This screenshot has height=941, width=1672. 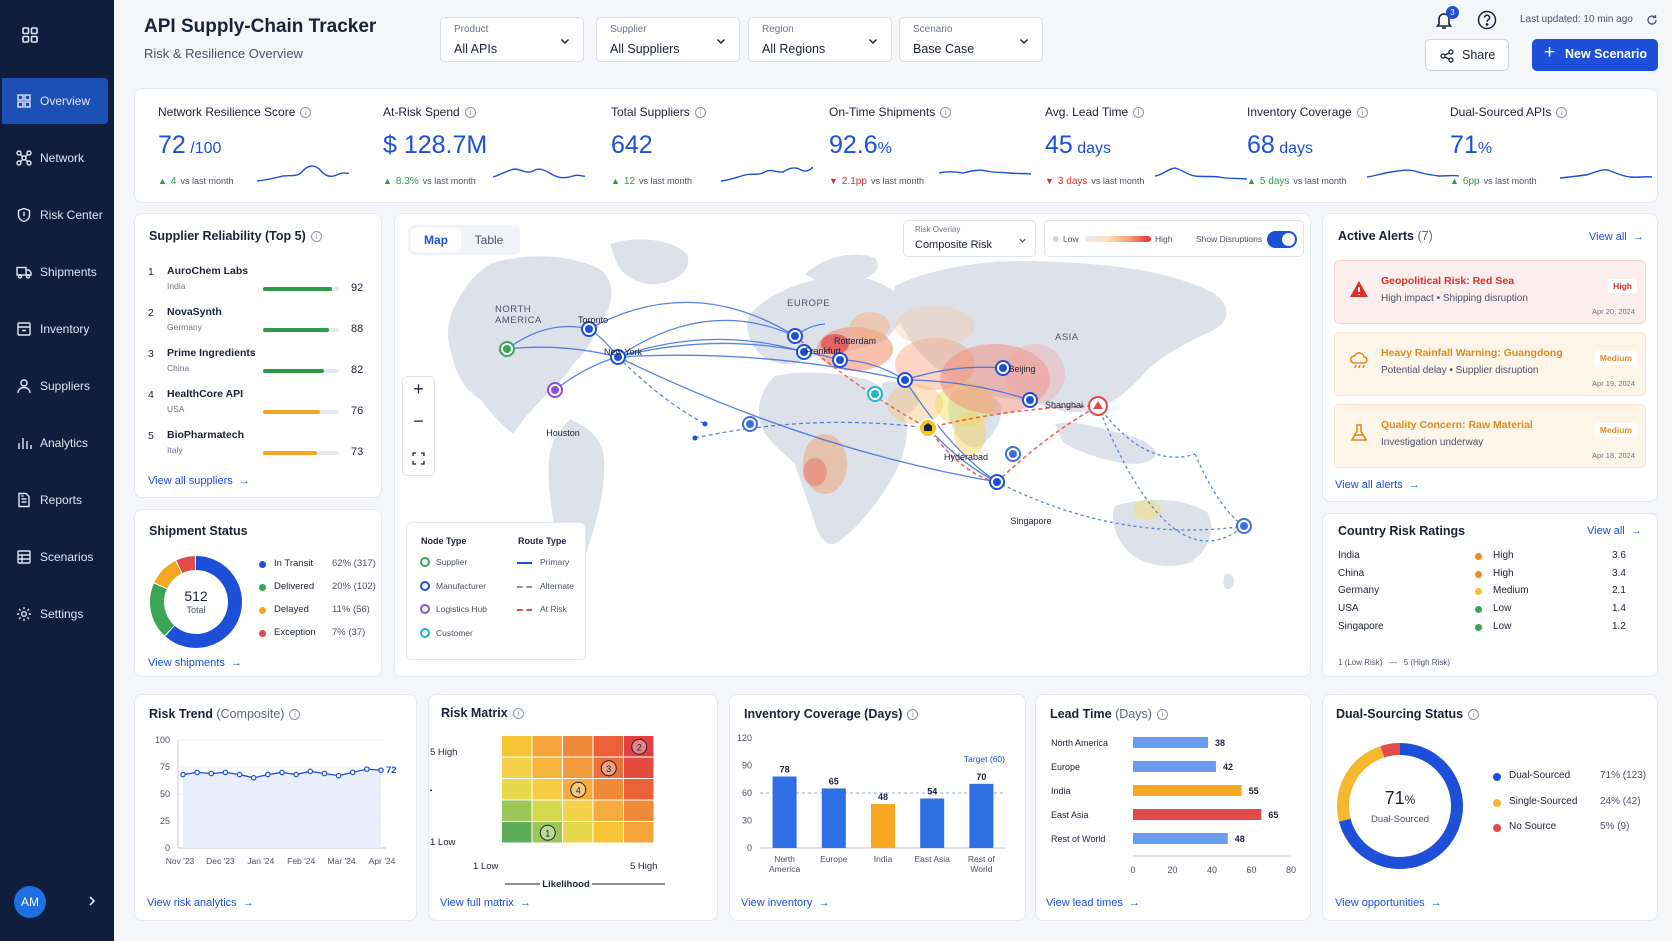 I want to click on country-risk-view-all-link: View all →, so click(x=1614, y=531).